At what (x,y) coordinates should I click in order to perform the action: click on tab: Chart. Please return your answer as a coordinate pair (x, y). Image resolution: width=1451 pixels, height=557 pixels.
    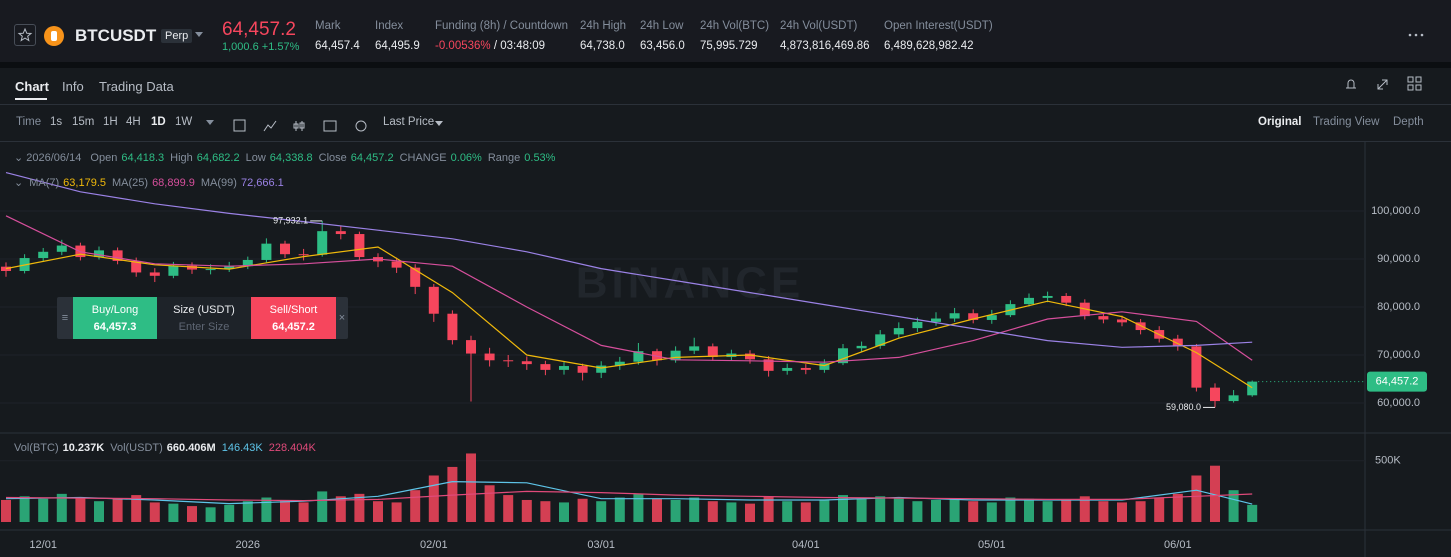
    Looking at the image, I should click on (32, 86).